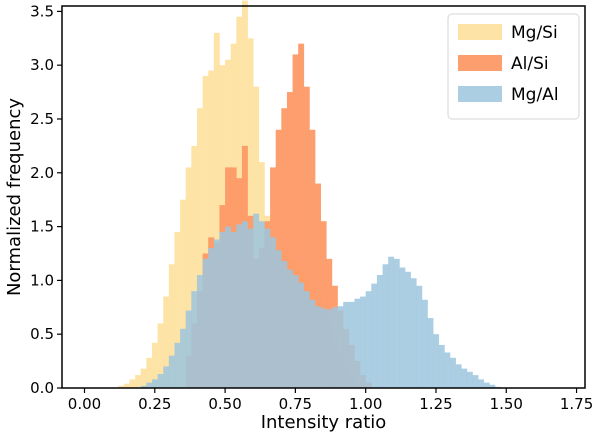 The image size is (598, 443). What do you see at coordinates (84, 404) in the screenshot?
I see `x-tick-label: 0.00` at bounding box center [84, 404].